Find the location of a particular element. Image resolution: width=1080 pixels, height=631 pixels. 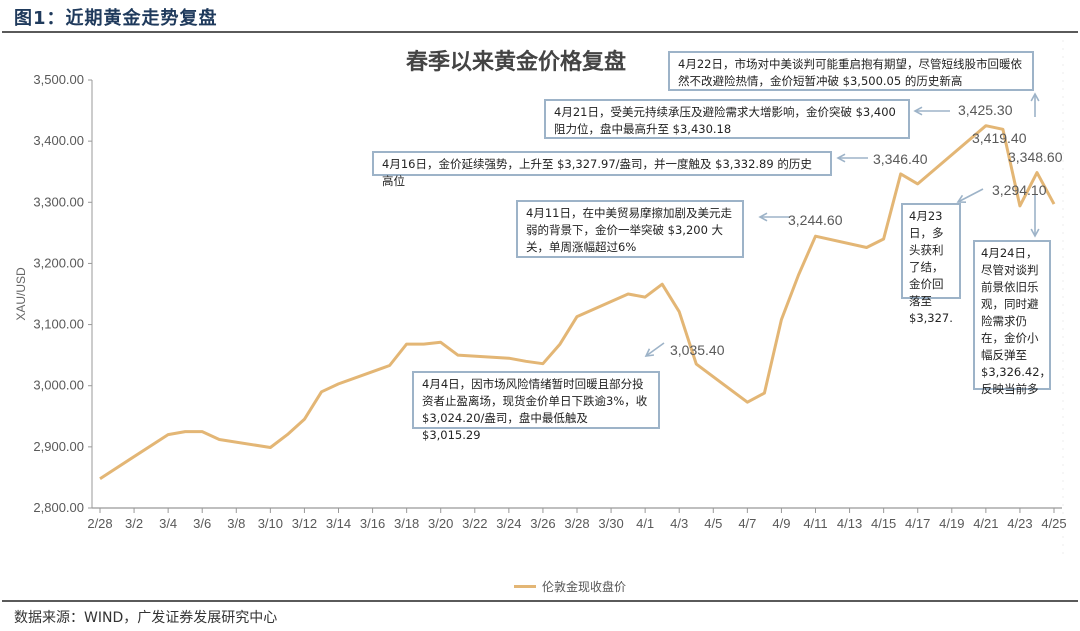

x-tick-label: 4/23 is located at coordinates (1019, 523).